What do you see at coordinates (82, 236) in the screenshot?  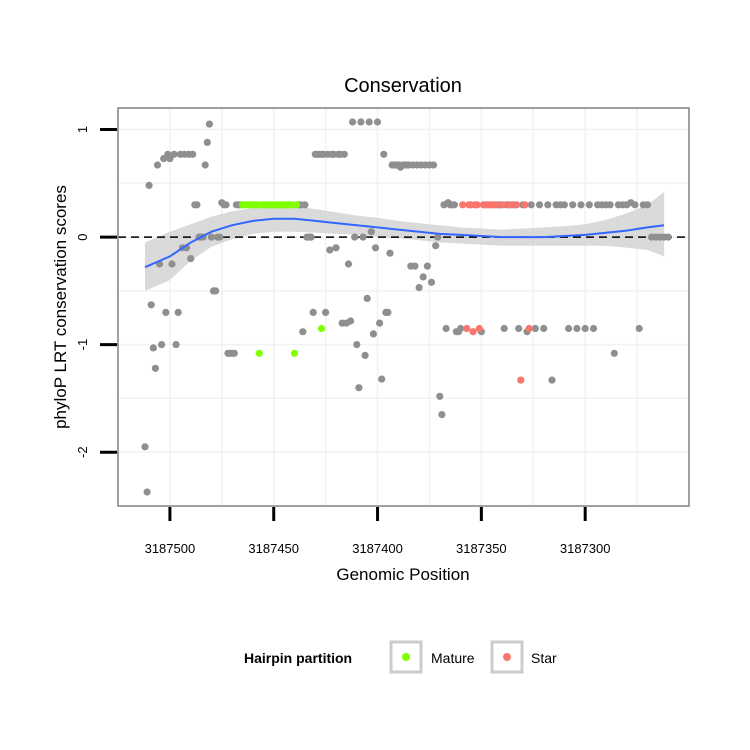 I see `y-tick-label: 0` at bounding box center [82, 236].